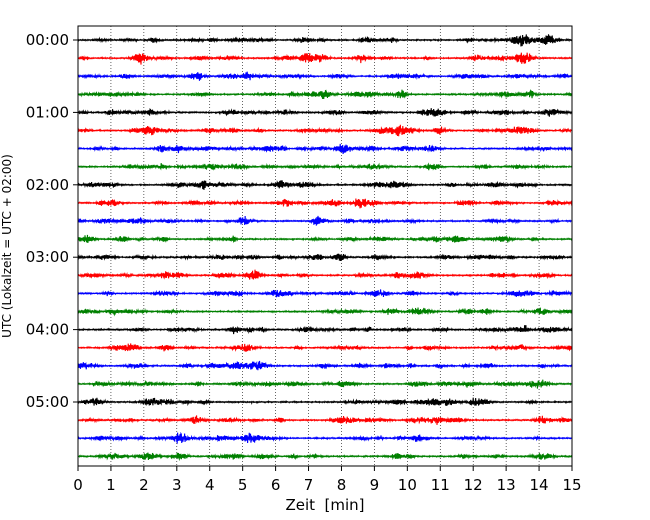 The image size is (650, 520). What do you see at coordinates (506, 485) in the screenshot?
I see `x-tick-label: 13` at bounding box center [506, 485].